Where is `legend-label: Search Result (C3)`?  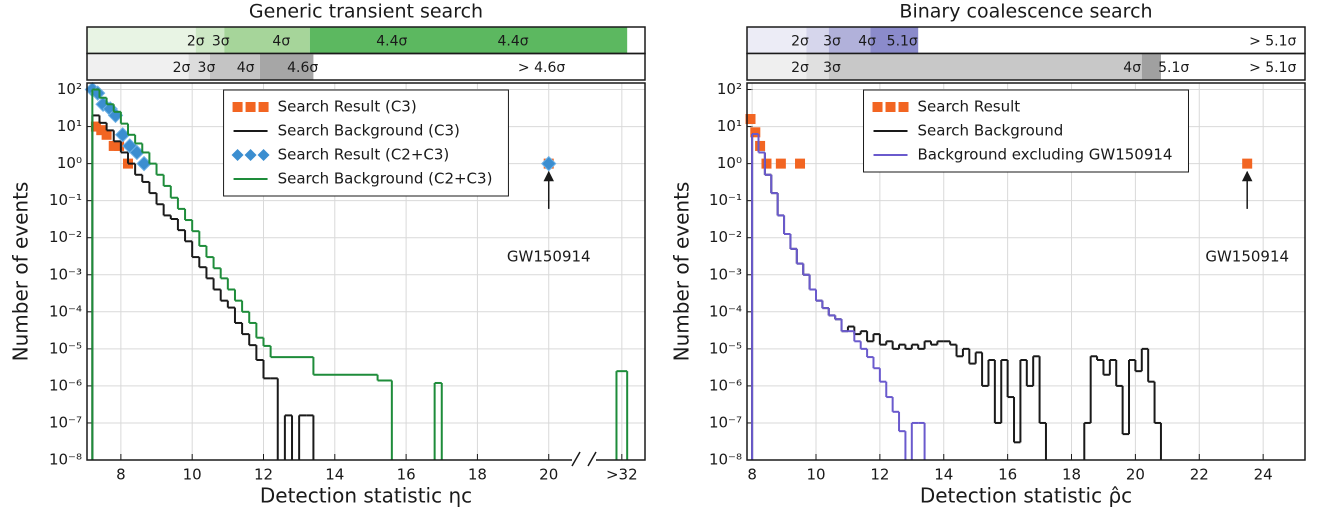
legend-label: Search Result (C3) is located at coordinates (347, 107).